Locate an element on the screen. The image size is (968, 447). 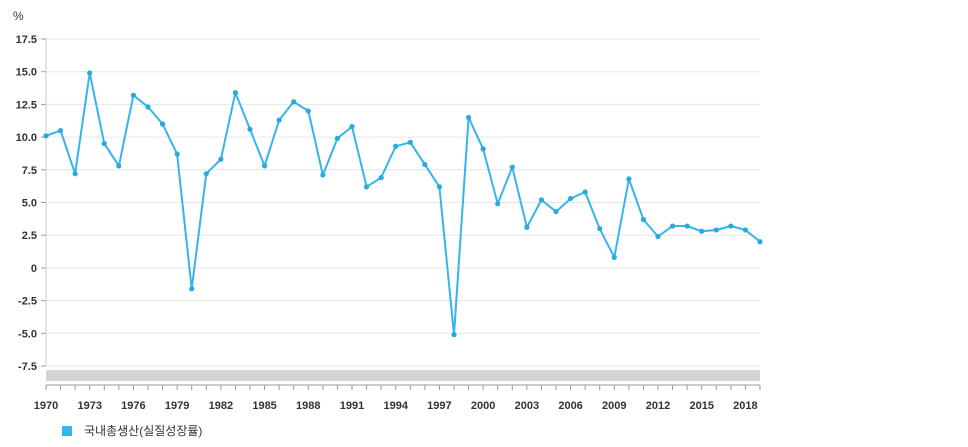
y-axis: 17.5 15.0 12.5 10.0 7.5 5.0 2.5 0 -2.5 -5.0 -7.5 is located at coordinates (31, 203).